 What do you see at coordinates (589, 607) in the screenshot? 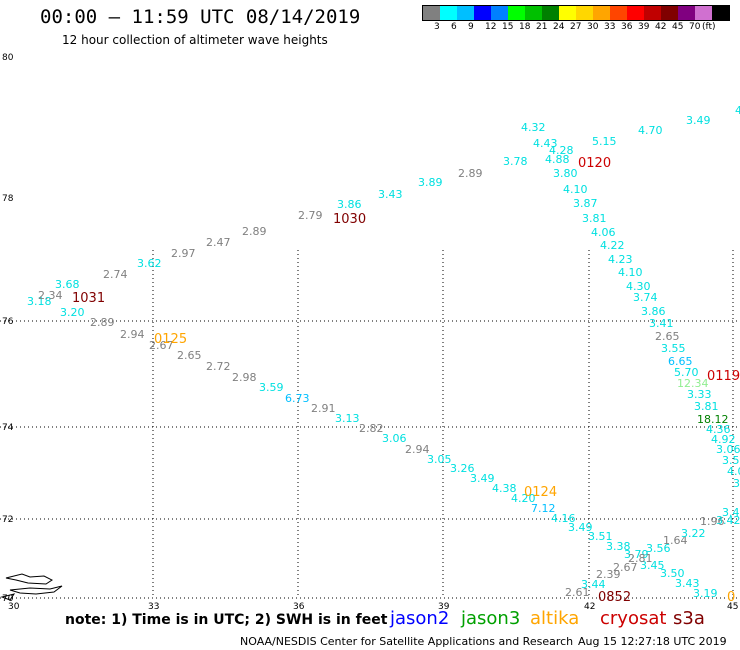
I see `longitude-label: 42` at bounding box center [589, 607].